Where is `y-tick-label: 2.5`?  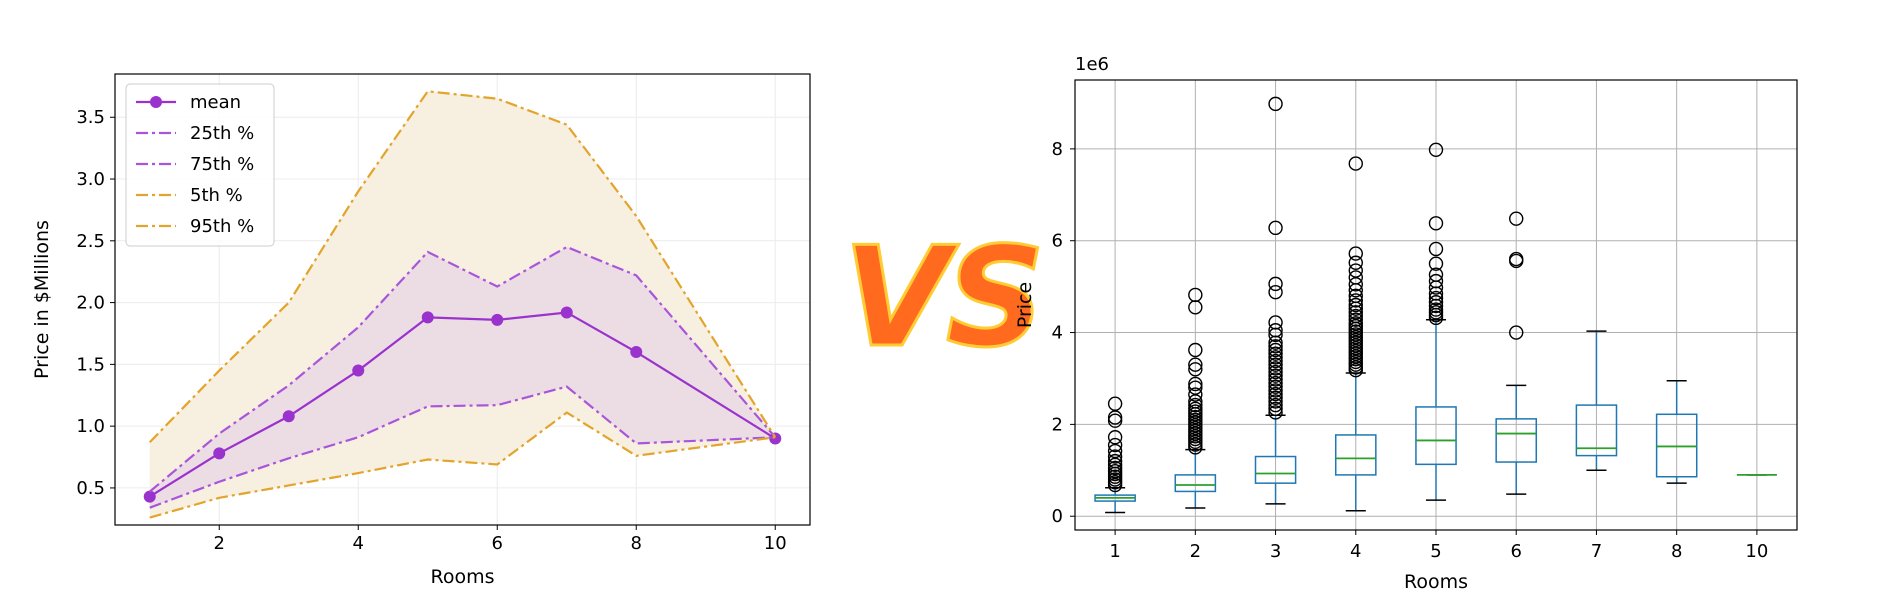
y-tick-label: 2.5 is located at coordinates (90, 241).